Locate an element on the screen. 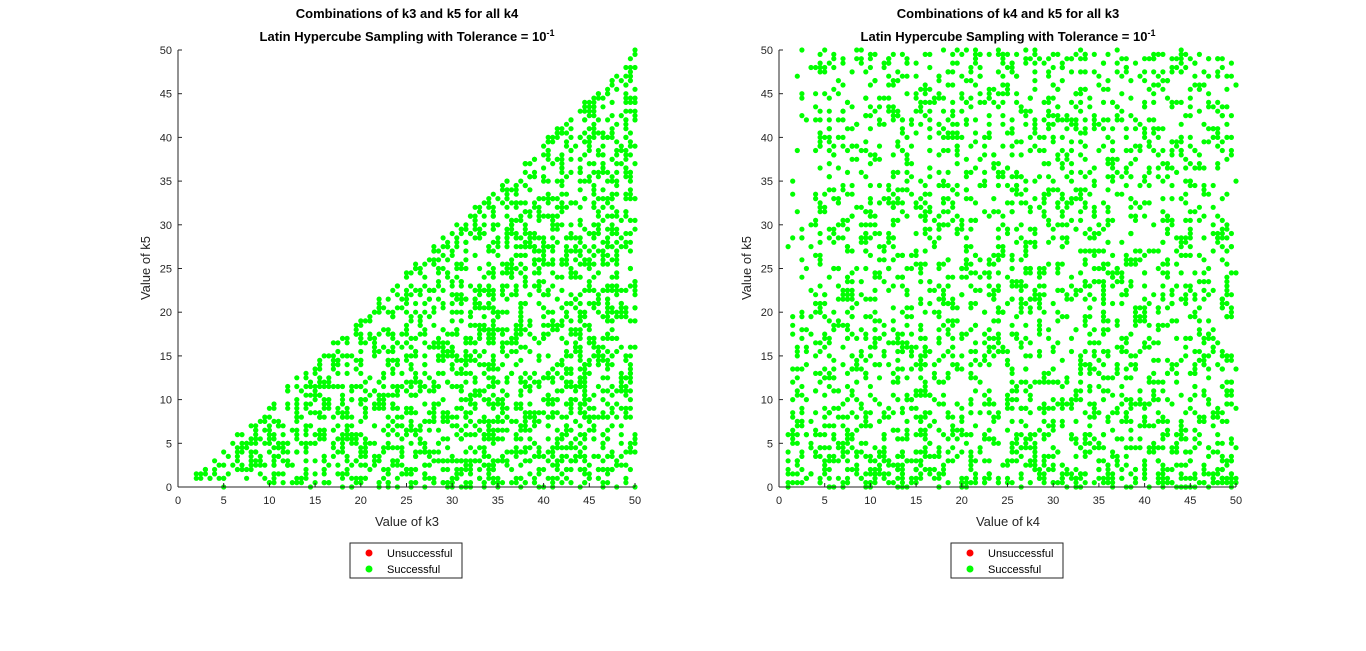  chart-left-subtitle-exponent: -1 is located at coordinates (550, 33).